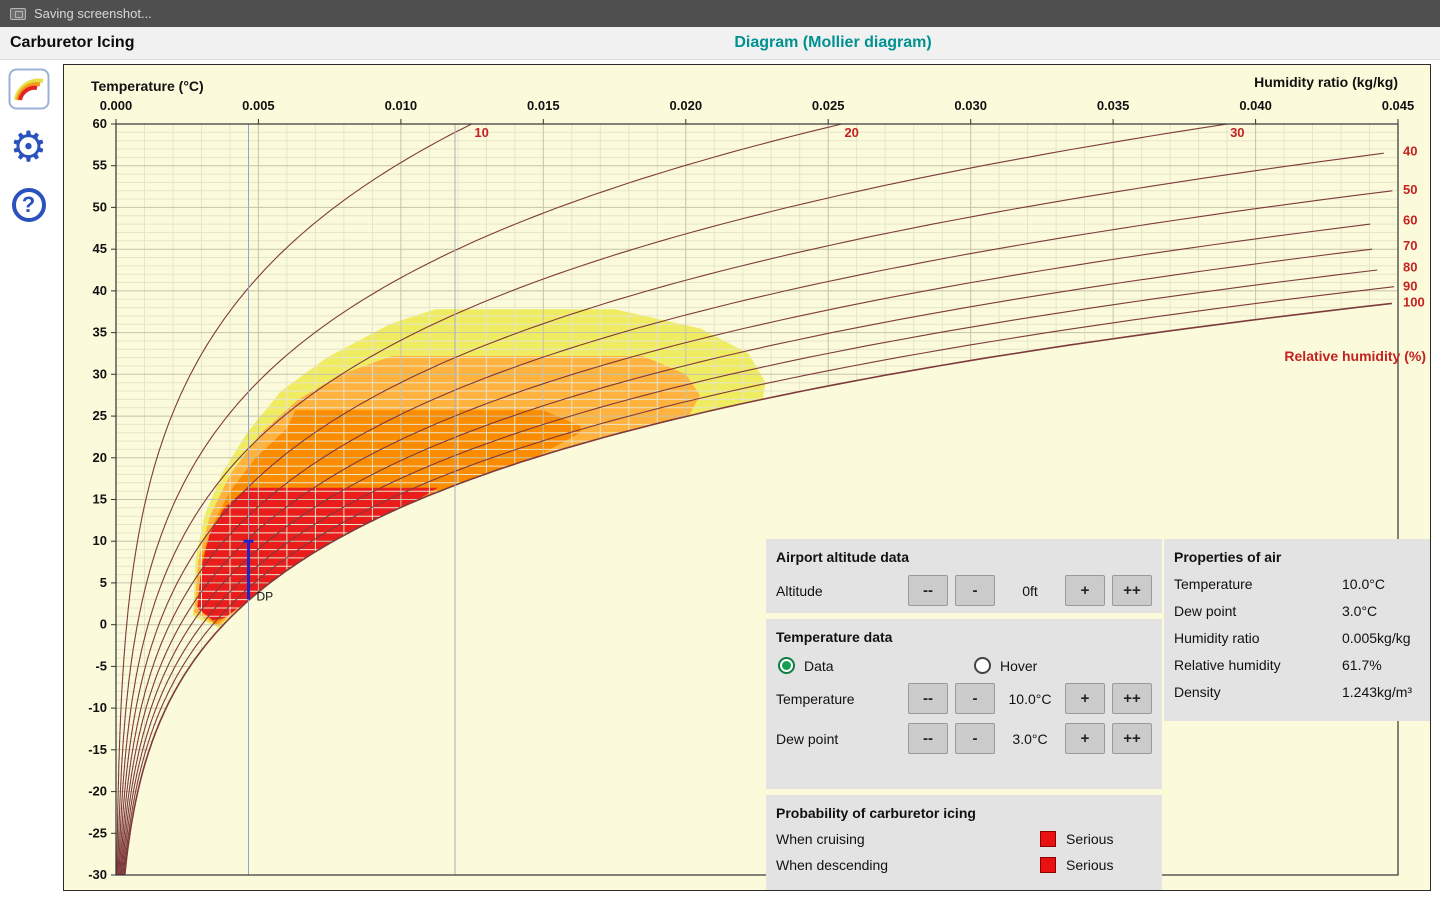 The image size is (1440, 900). Describe the element at coordinates (964, 865) in the screenshot. I see `descending-risk-row: When descending Serious` at that location.